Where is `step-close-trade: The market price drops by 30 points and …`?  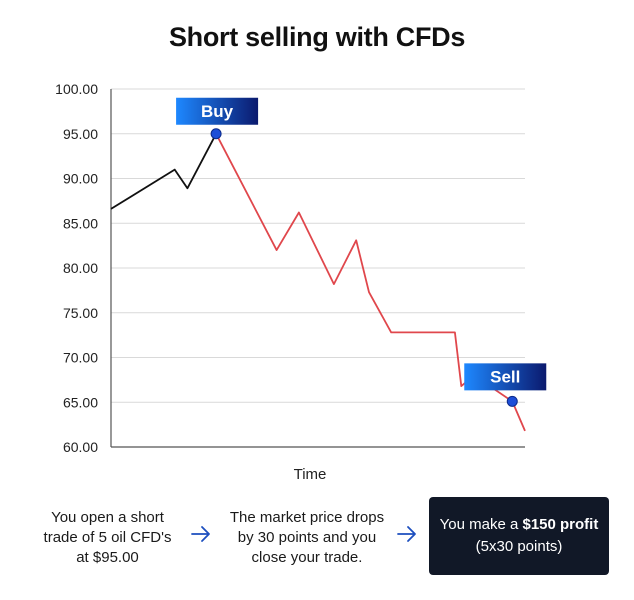 step-close-trade: The market price drops by 30 points and … is located at coordinates (307, 537).